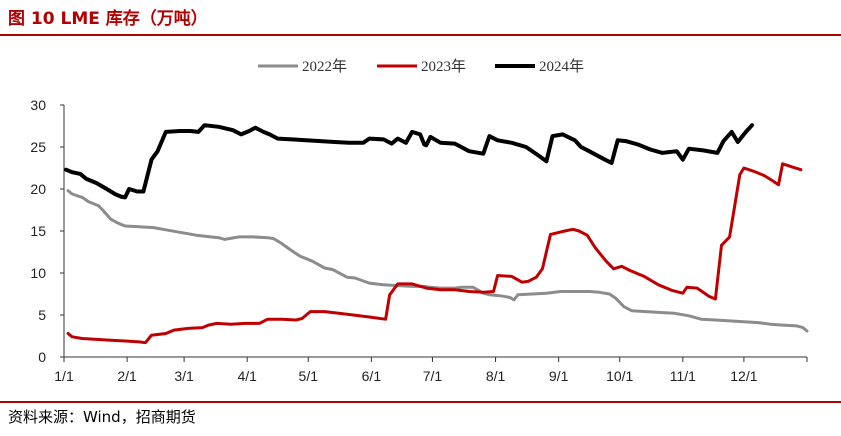 The width and height of the screenshot is (841, 436). I want to click on x-tick-label: 5/1, so click(309, 376).